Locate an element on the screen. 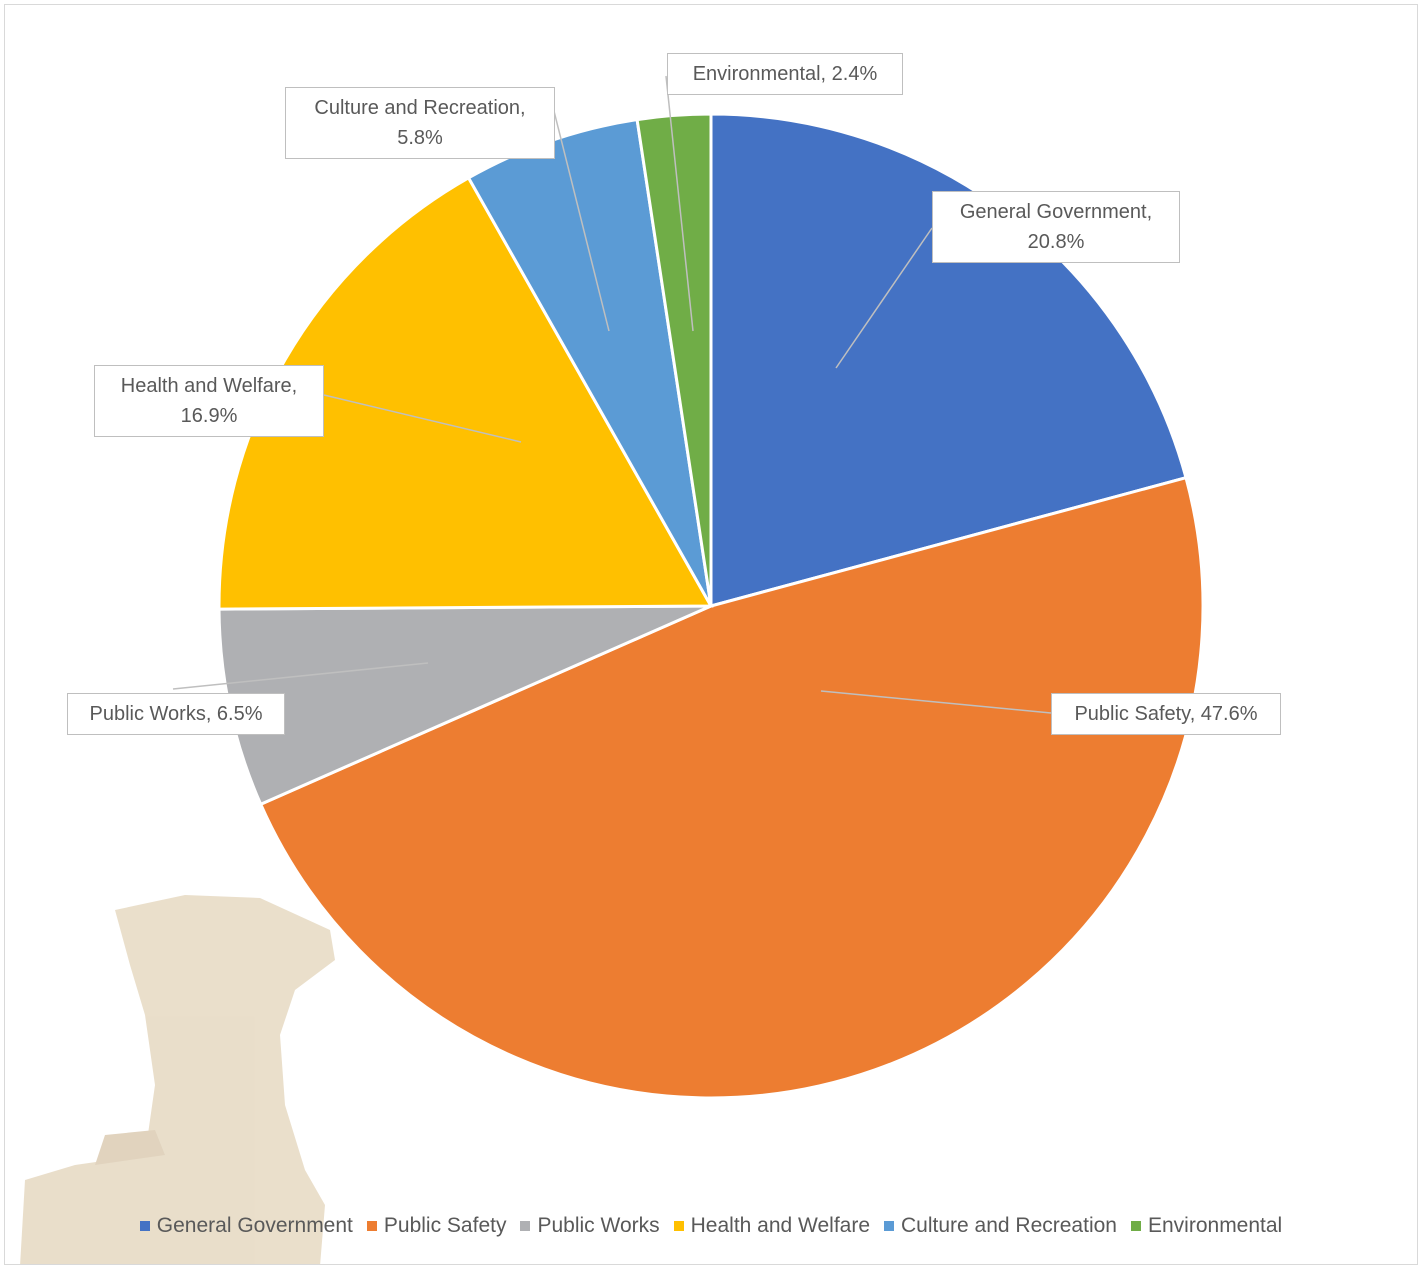  legend-label: Culture and Recreation is located at coordinates (1009, 1225).